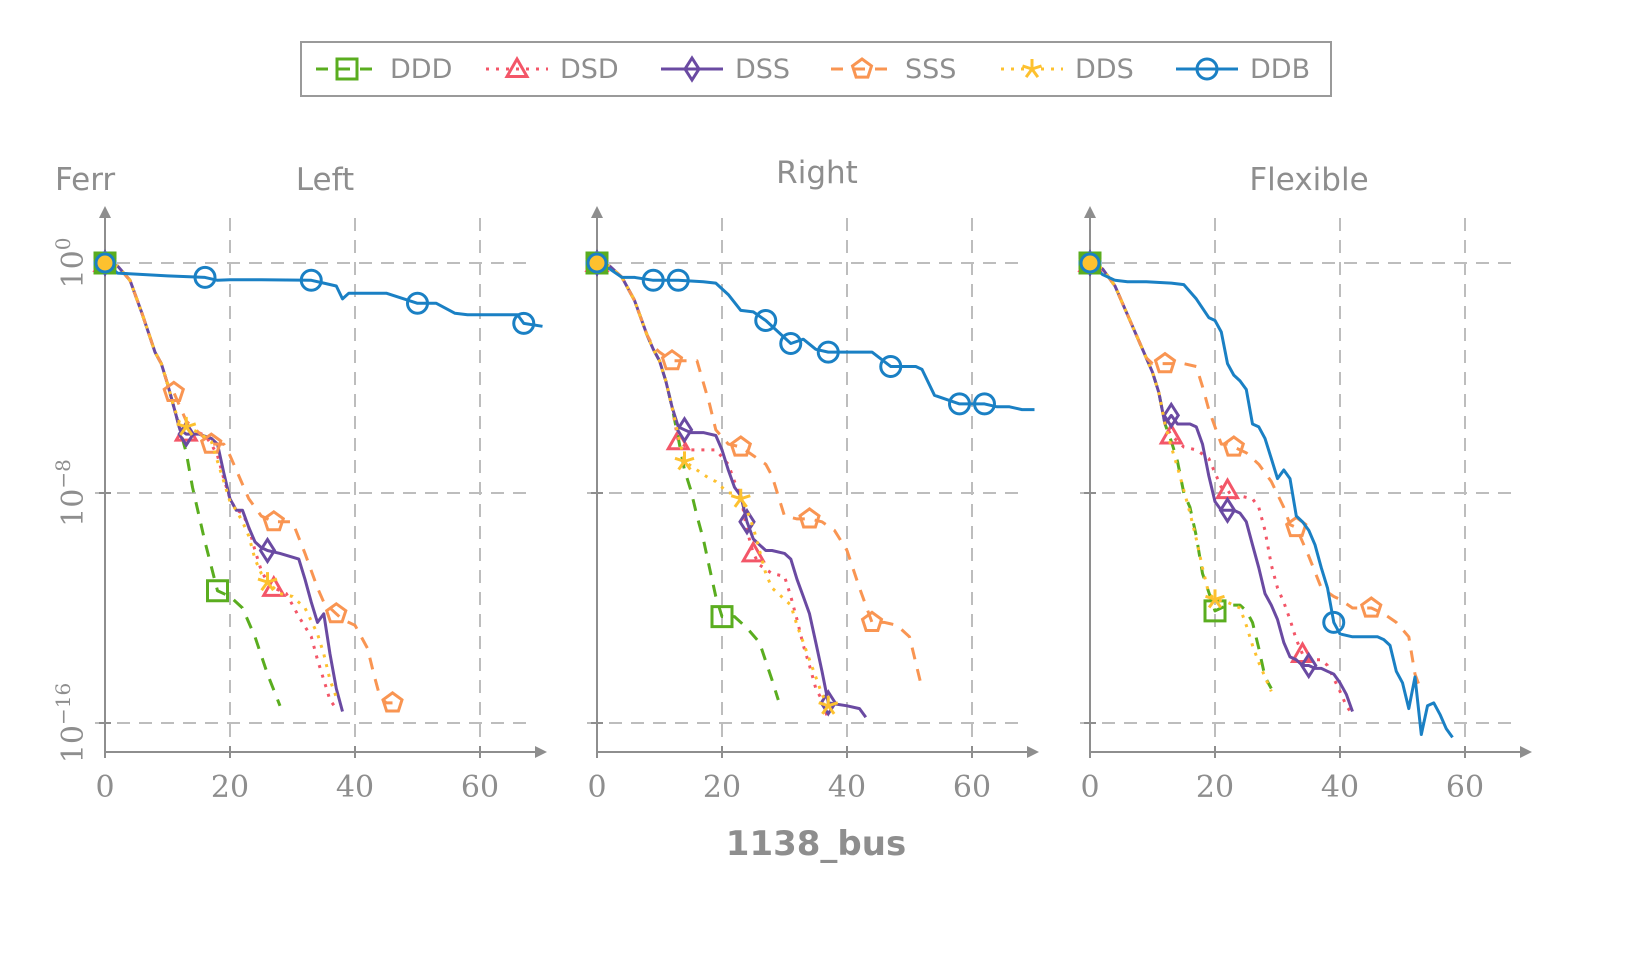  Describe the element at coordinates (1308, 180) in the screenshot. I see `panel-title: Flexible` at that location.